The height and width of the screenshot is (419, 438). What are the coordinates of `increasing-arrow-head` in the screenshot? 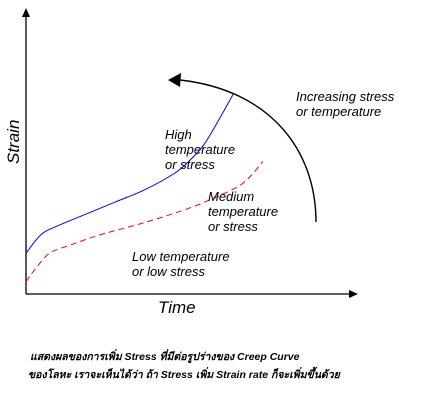 It's located at (174, 80).